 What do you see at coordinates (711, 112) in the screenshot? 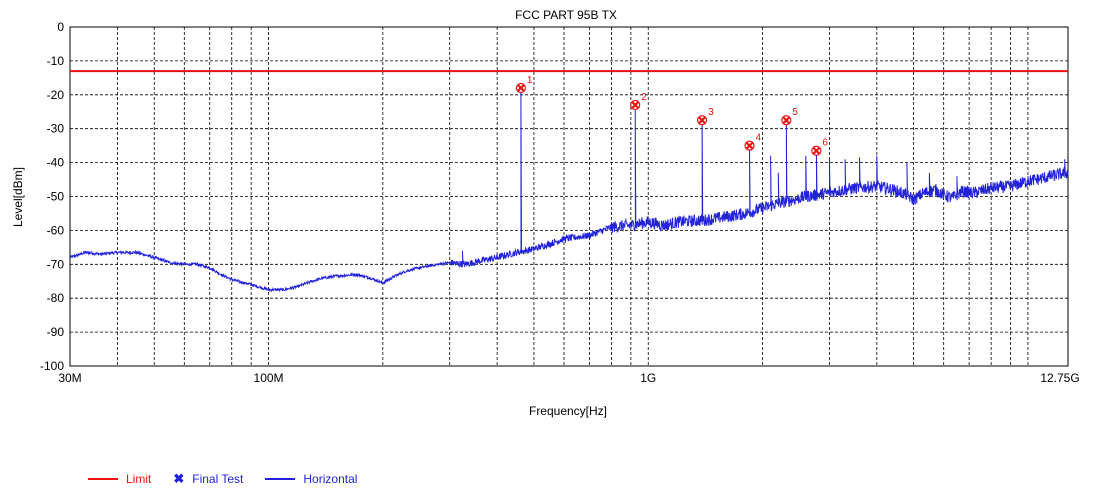
I see `final-test-marker-label: 3` at bounding box center [711, 112].